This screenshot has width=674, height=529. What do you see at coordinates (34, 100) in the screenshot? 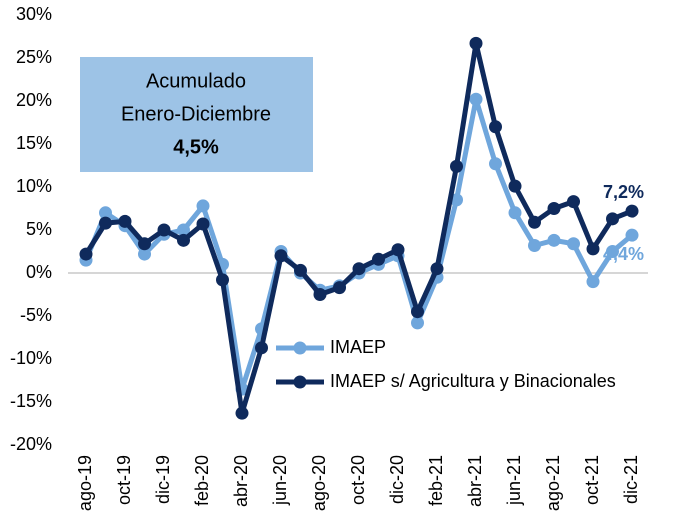
I see `y-tick-label: 20%` at bounding box center [34, 100].